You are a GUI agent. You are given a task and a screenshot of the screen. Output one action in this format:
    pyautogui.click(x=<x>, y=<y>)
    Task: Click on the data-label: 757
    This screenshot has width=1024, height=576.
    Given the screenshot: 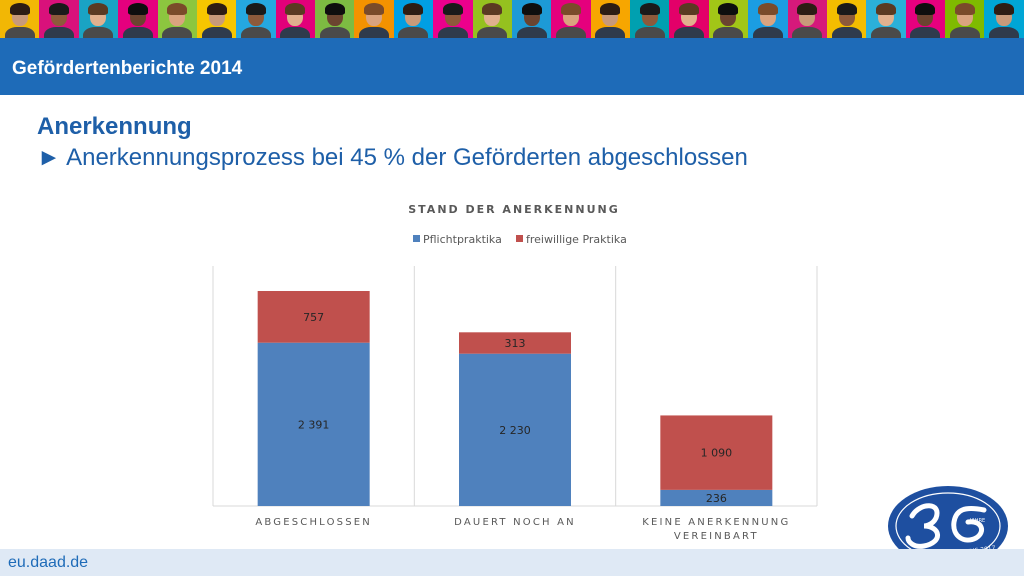 What is the action you would take?
    pyautogui.click(x=313, y=317)
    